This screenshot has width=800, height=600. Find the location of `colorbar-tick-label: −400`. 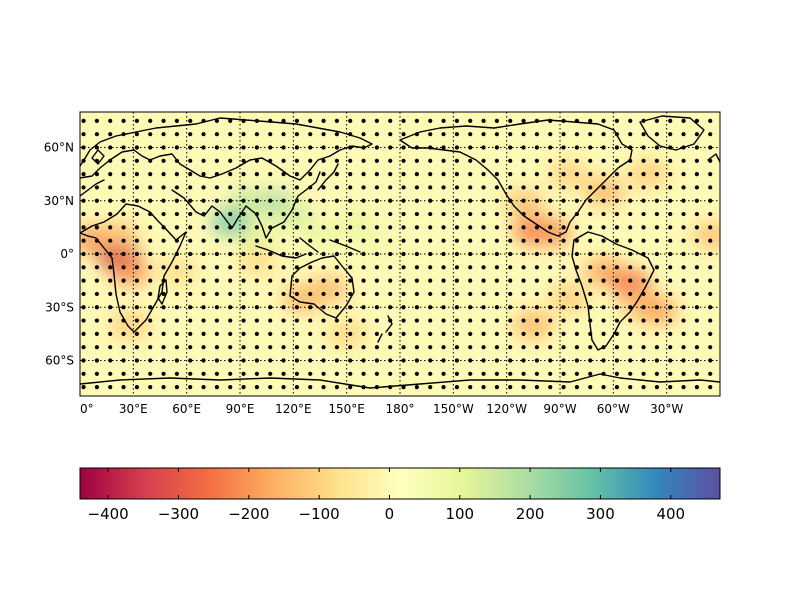

colorbar-tick-label: −400 is located at coordinates (108, 514).